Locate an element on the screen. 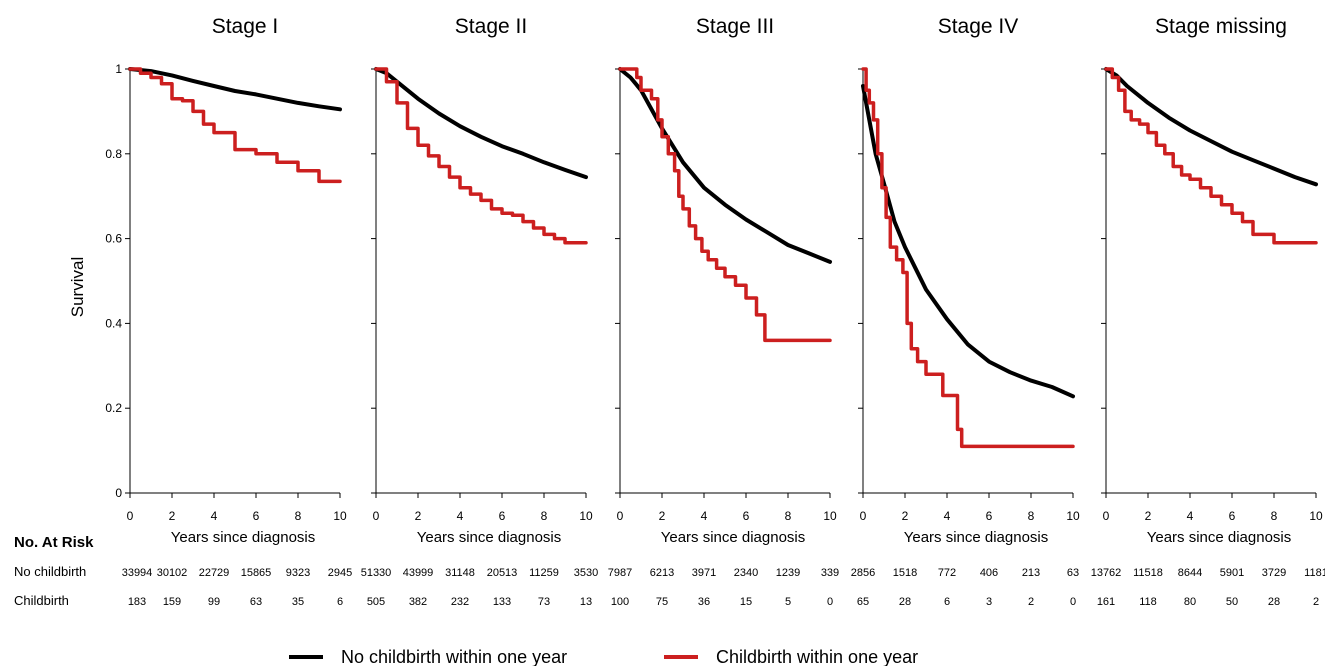  x-axis-title-stage-iii: Years since diagnosis is located at coordinates (733, 537).